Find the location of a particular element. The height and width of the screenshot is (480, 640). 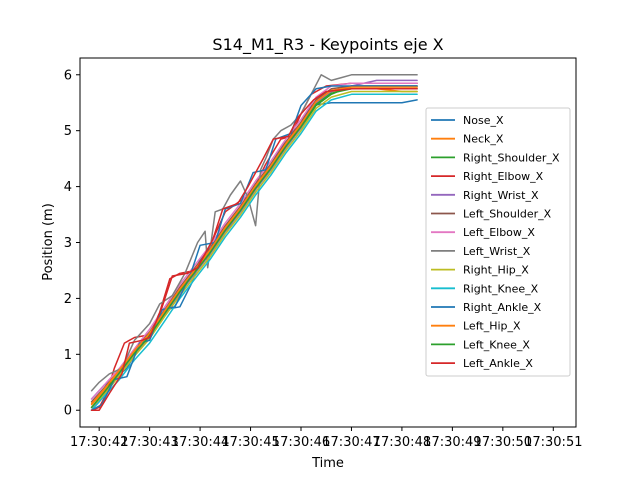

y-tick-label: 6 is located at coordinates (68, 75).